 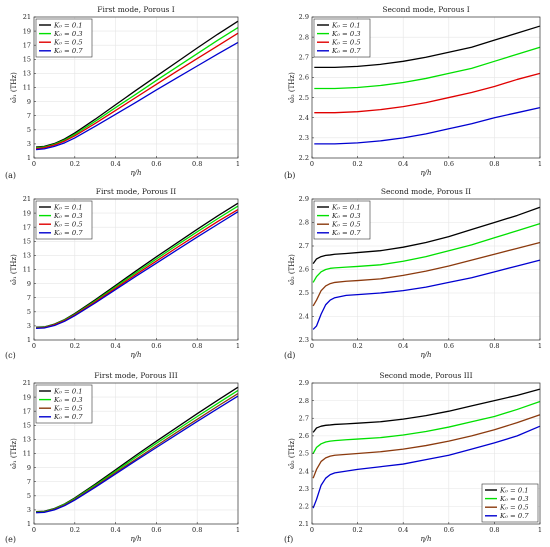 I want to click on y-tick-label: 9, so click(x=29, y=468).